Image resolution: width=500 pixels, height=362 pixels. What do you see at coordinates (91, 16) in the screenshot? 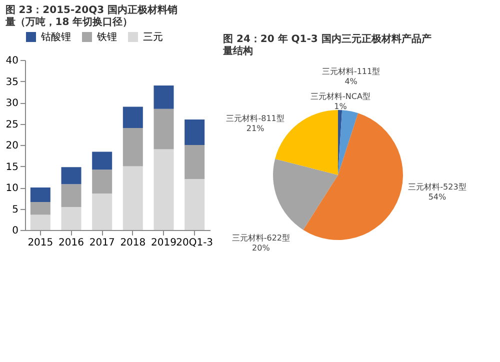
I see `chart-title: 图 23：2015-20Q3 国内正极材料销量（万吨，18 年切换口径）` at bounding box center [91, 16].